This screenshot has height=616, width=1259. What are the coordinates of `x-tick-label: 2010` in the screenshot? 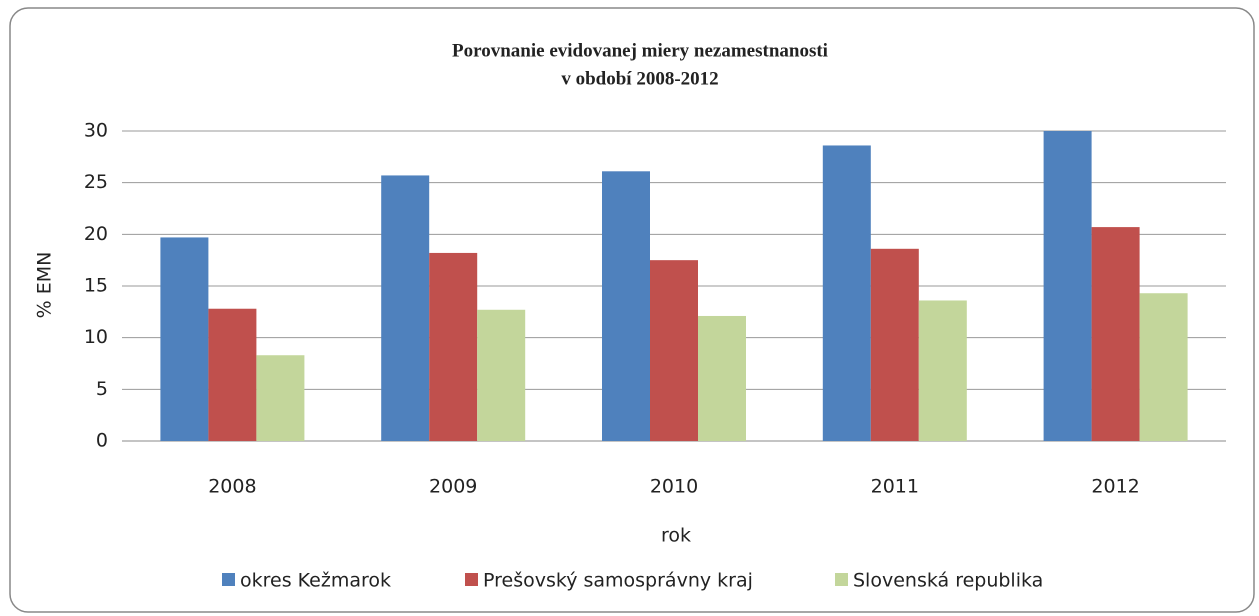 It's located at (674, 487).